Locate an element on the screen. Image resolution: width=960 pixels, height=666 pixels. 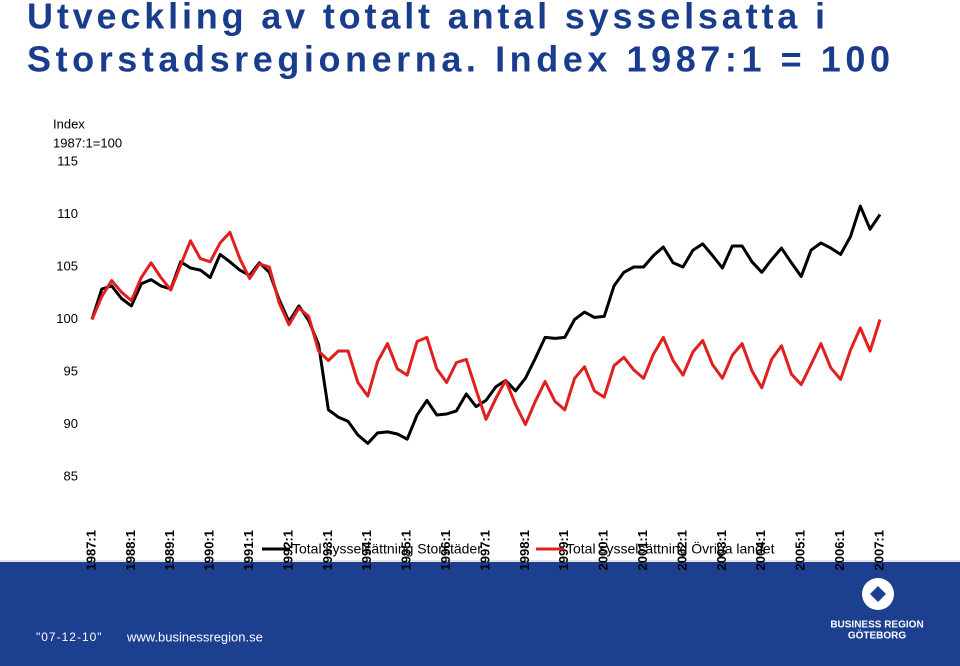
x-tick-label: 2005:1 is located at coordinates (800, 550).